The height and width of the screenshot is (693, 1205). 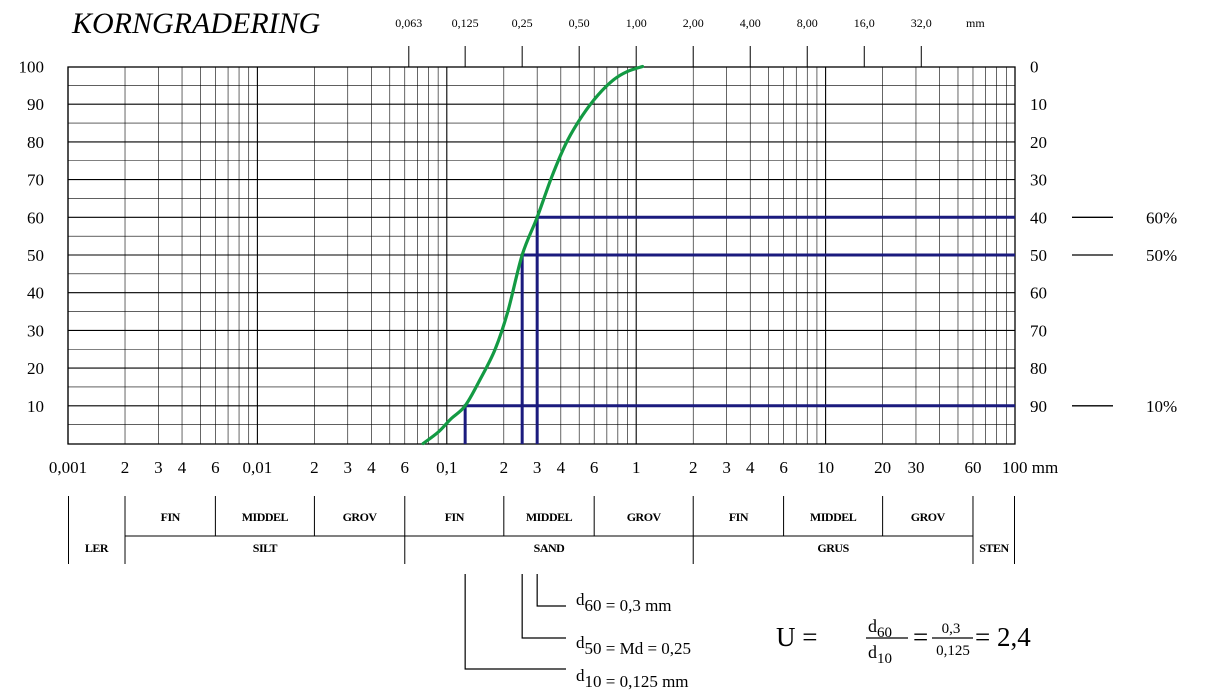 I want to click on right-tick-label: 0, so click(x=1034, y=67).